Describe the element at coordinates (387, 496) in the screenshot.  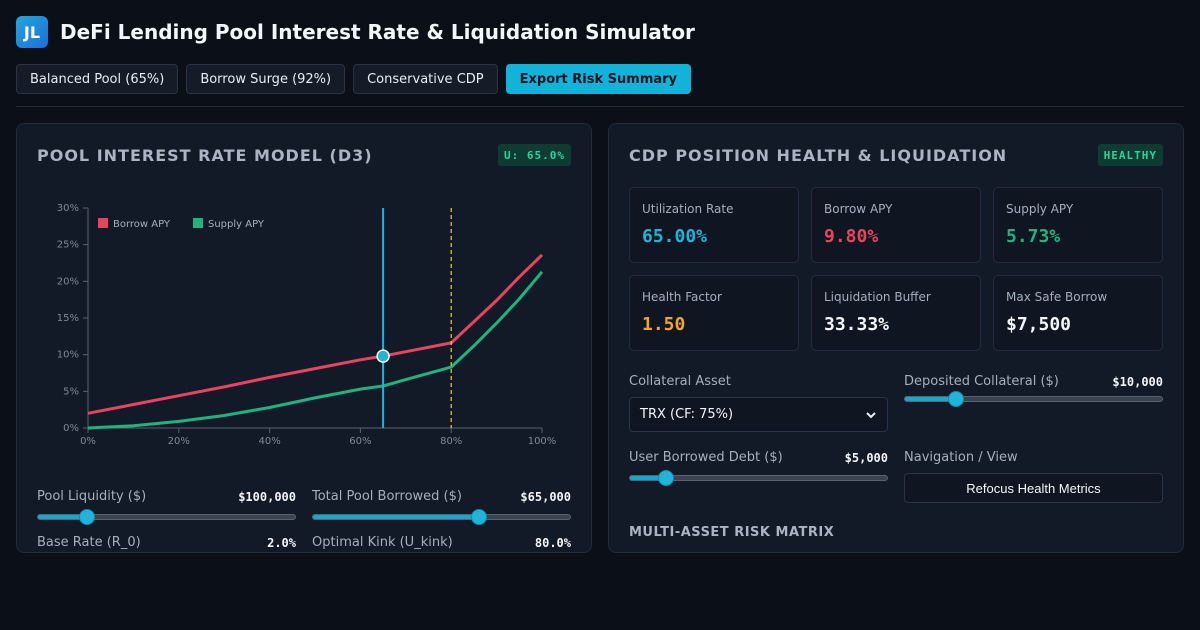
I see `slider-label: Total Pool Borrowed ($)` at that location.